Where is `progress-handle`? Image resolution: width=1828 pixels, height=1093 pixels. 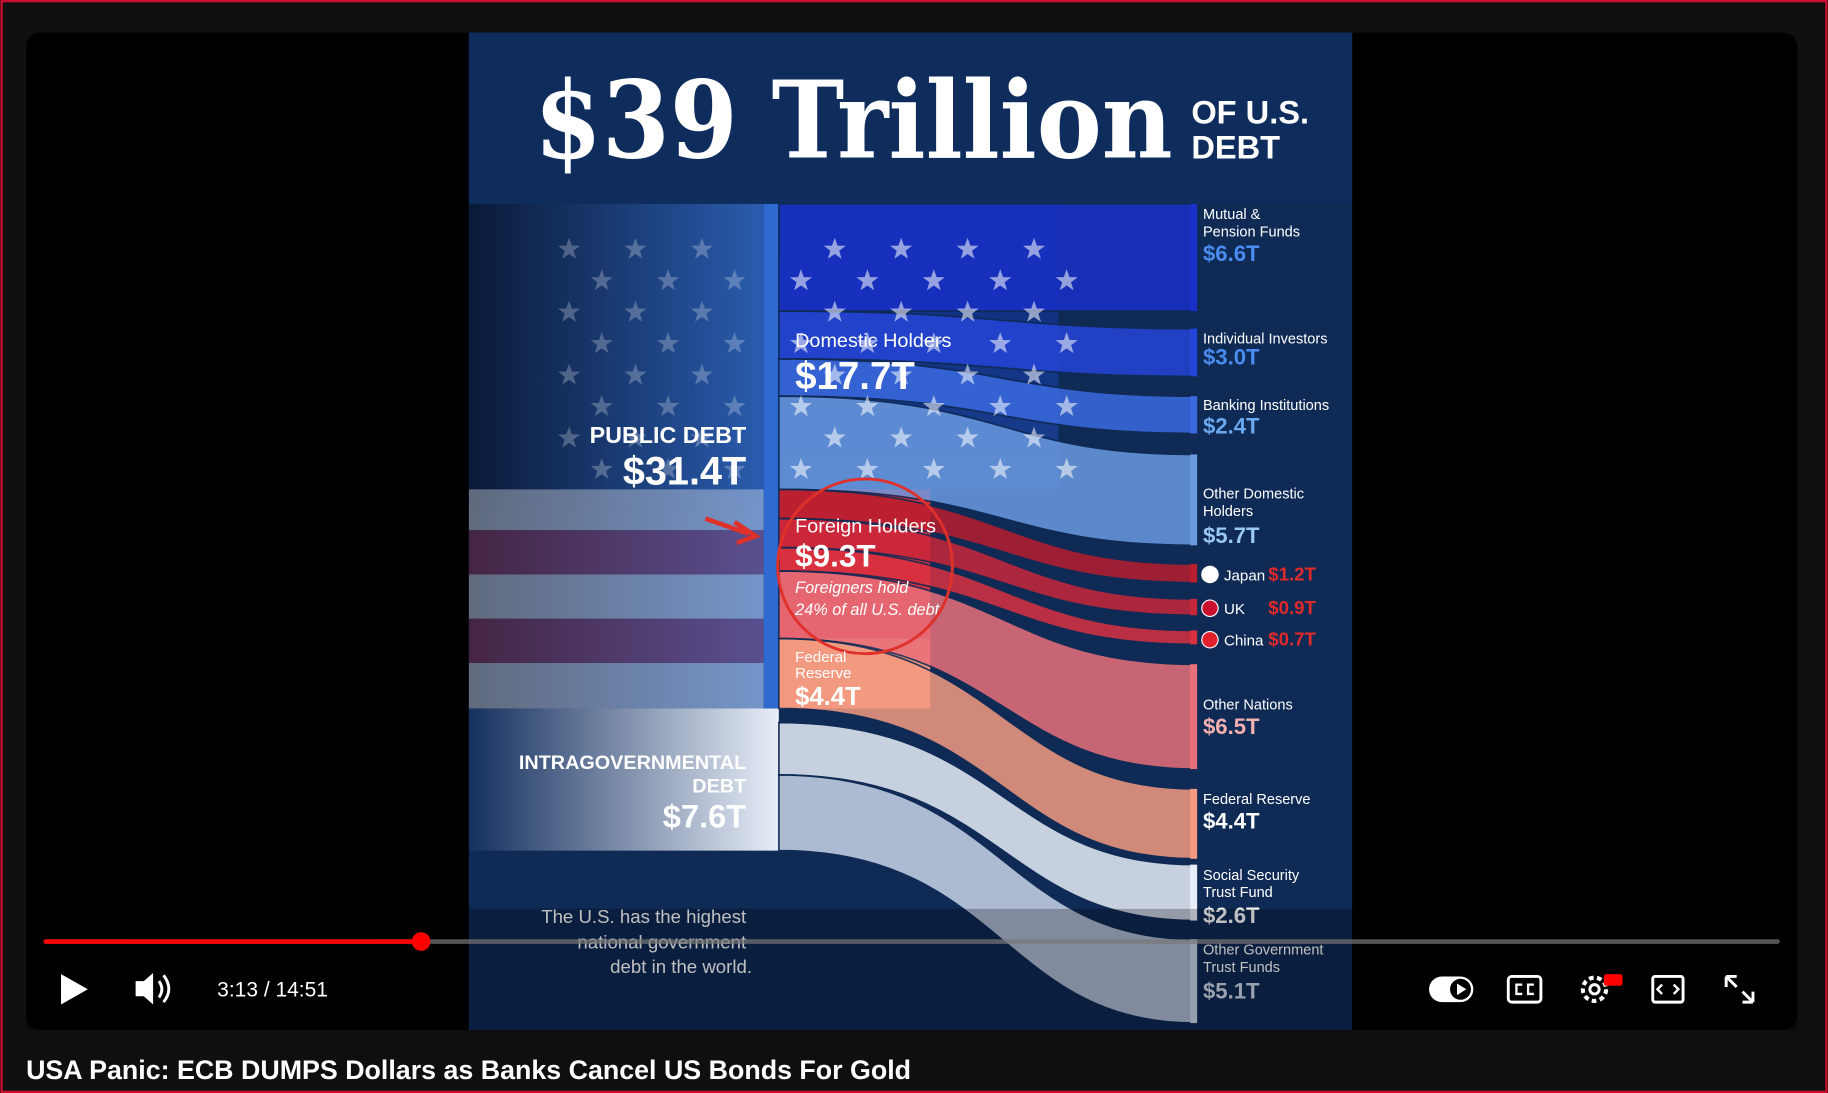 progress-handle is located at coordinates (421, 941).